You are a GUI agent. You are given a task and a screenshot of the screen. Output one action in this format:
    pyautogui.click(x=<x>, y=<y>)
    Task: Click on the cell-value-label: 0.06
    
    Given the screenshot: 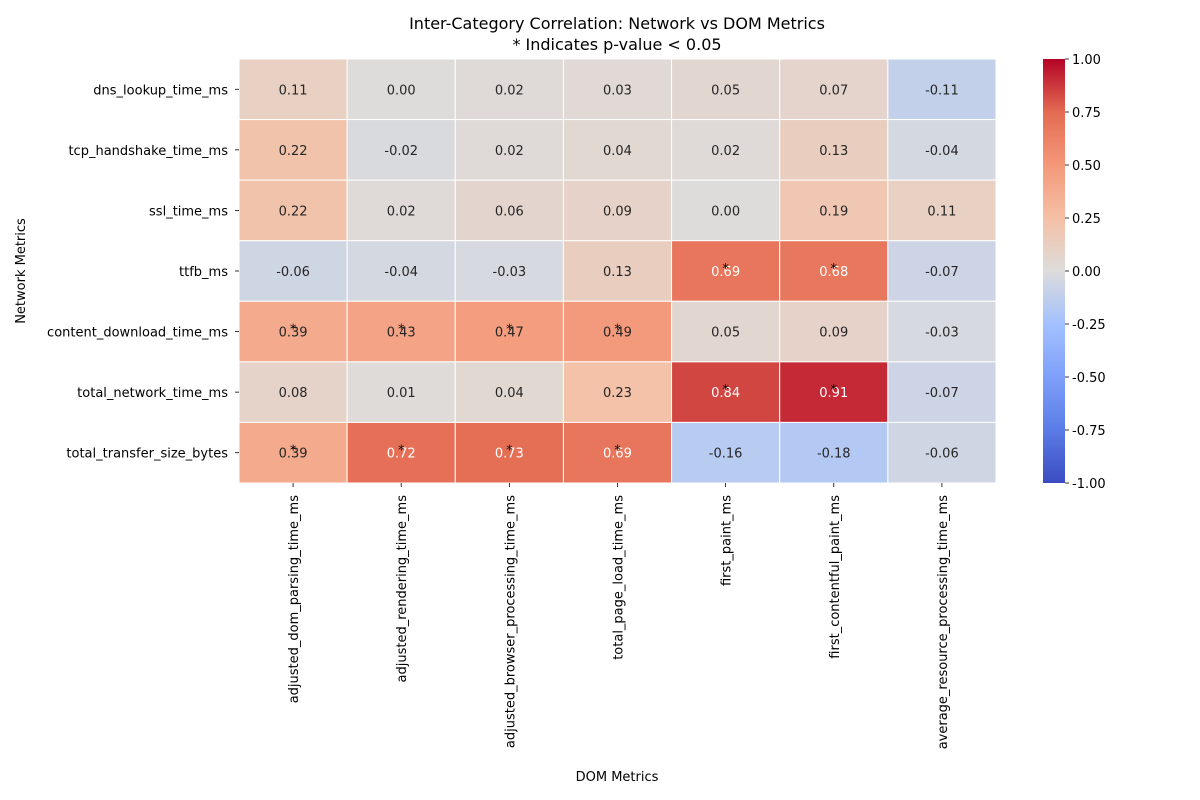 What is the action you would take?
    pyautogui.click(x=509, y=211)
    